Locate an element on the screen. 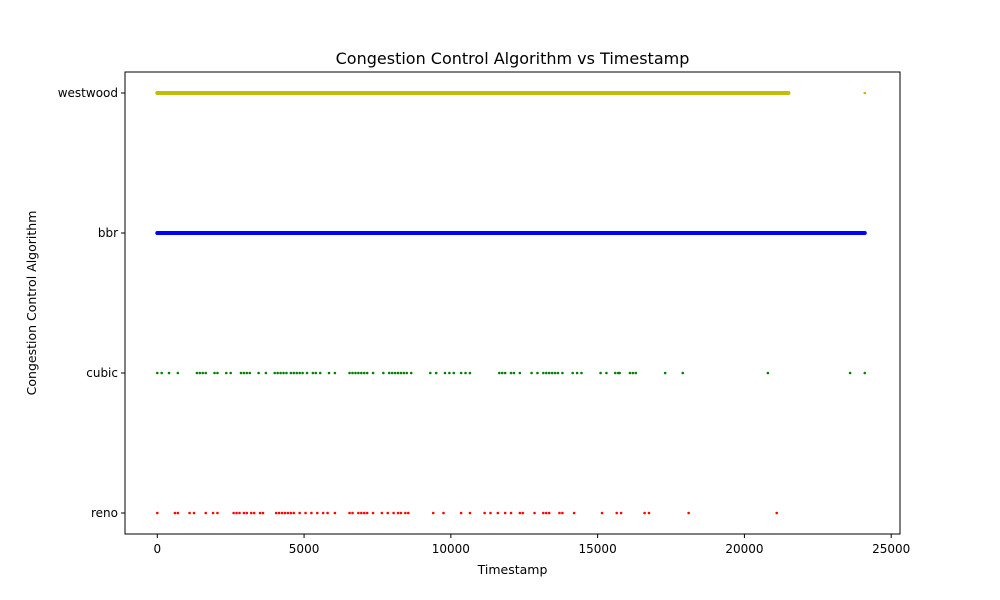 This screenshot has height=600, width=1000. y-tick-label: westwood is located at coordinates (88, 93).